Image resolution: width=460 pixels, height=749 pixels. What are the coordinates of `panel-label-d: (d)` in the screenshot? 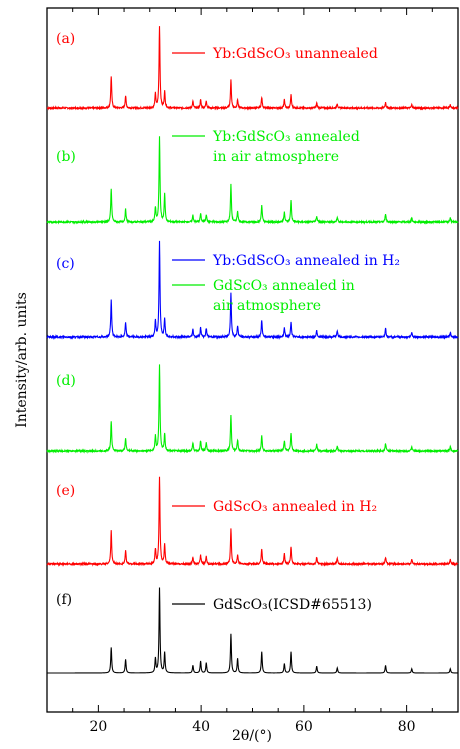 It's located at (66, 381).